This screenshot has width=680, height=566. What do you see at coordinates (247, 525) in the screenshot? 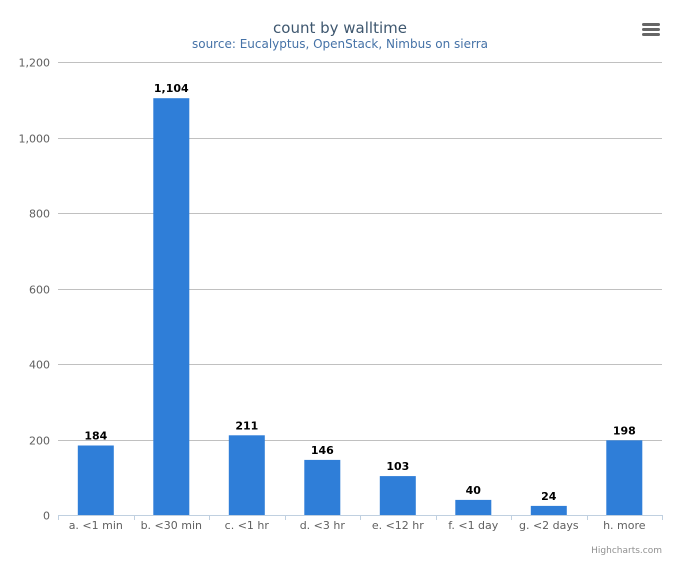
I see `x-tick-label: c. <1 hr` at bounding box center [247, 525].